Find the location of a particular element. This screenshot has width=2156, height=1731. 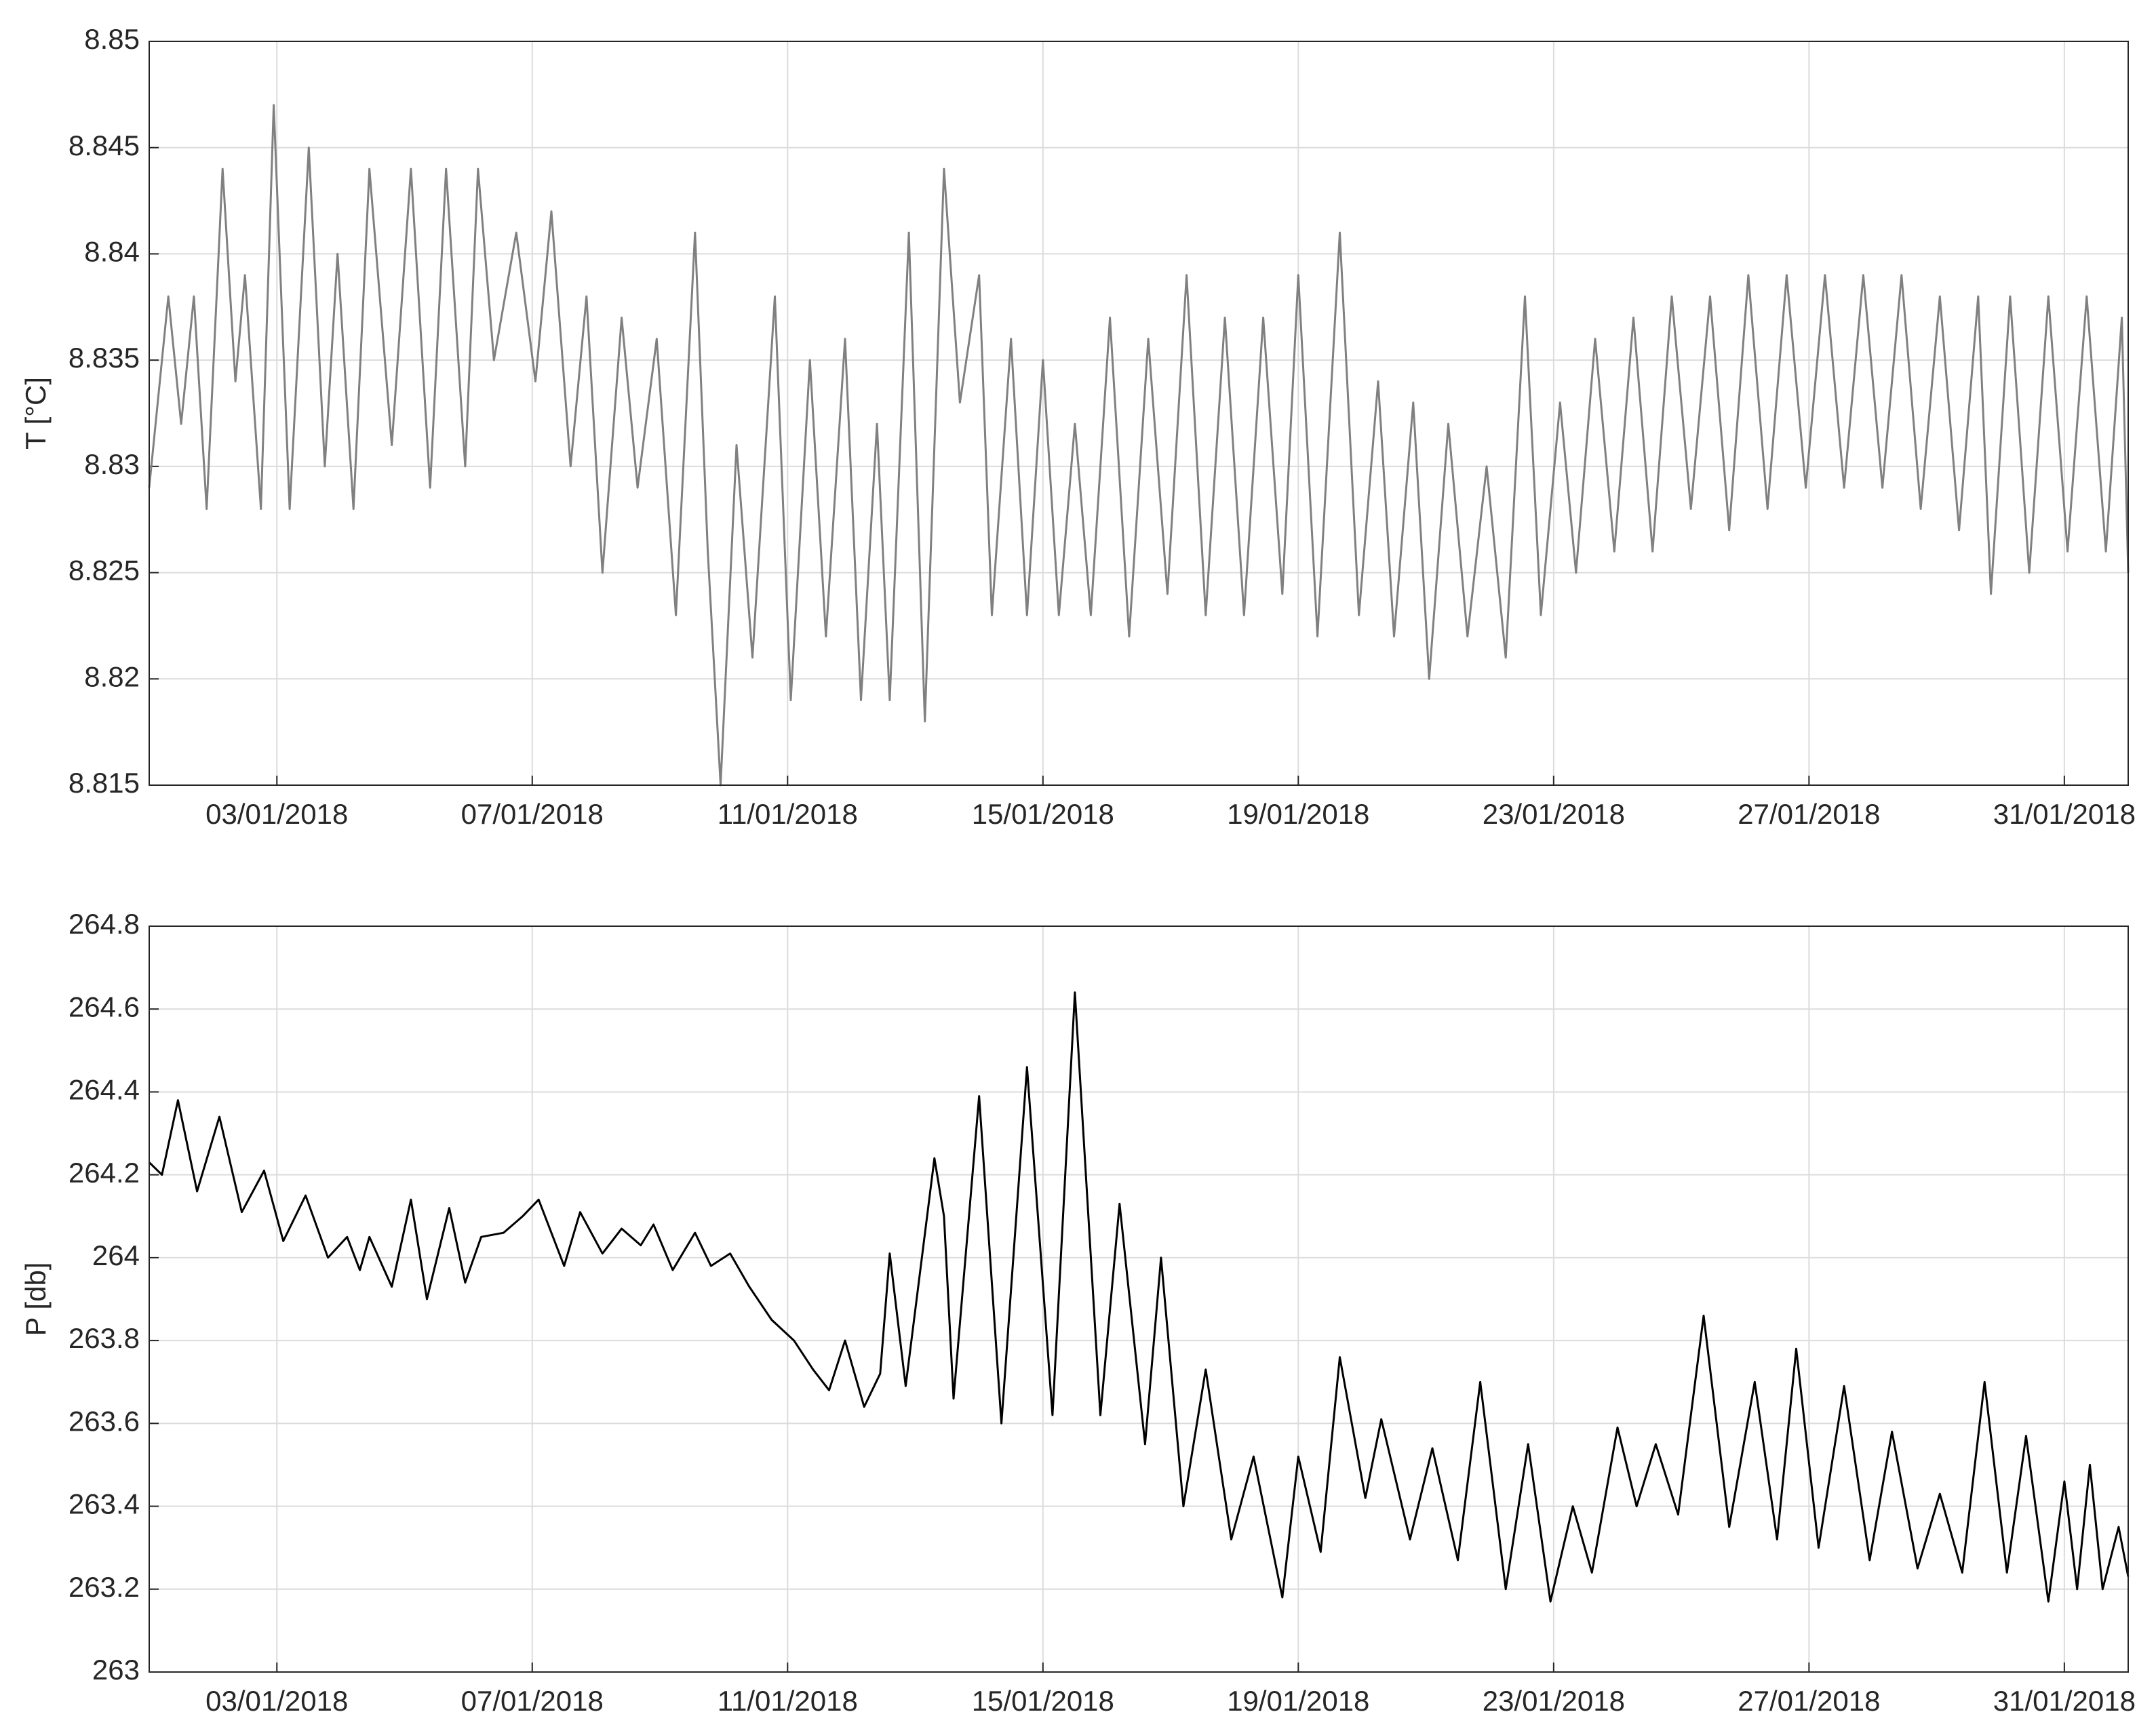

y-tick-label: 8.85 is located at coordinates (112, 39).